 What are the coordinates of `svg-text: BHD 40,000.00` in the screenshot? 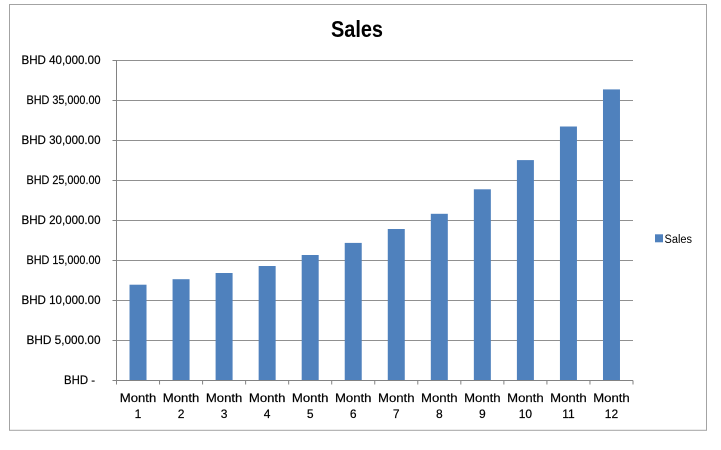 It's located at (61, 60).